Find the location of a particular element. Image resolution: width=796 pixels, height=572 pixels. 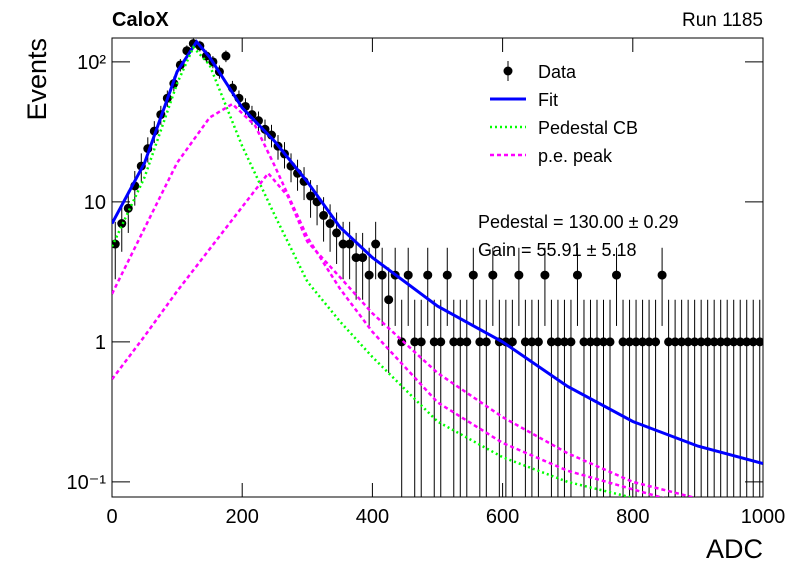

annotation: Pedestal = 130.00 ± 0.29 is located at coordinates (578, 222).